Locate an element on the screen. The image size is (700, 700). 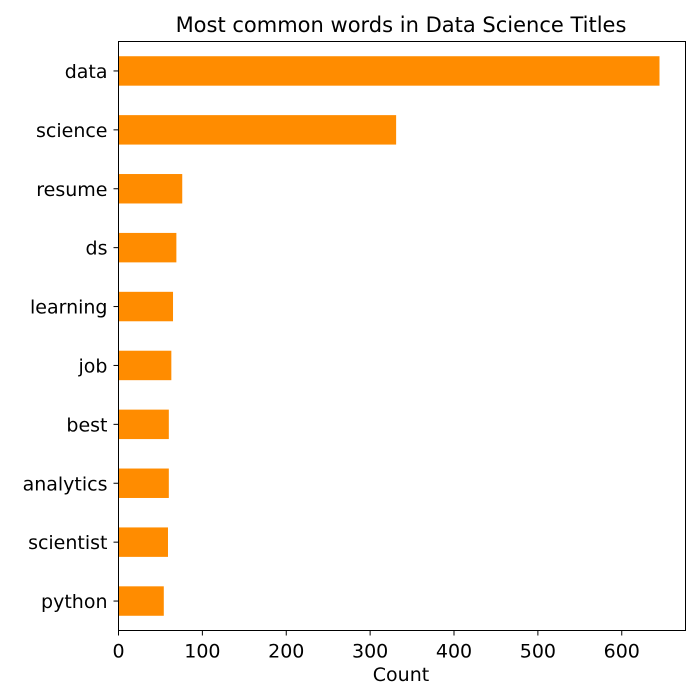
x-tick-label: 100 is located at coordinates (202, 652).